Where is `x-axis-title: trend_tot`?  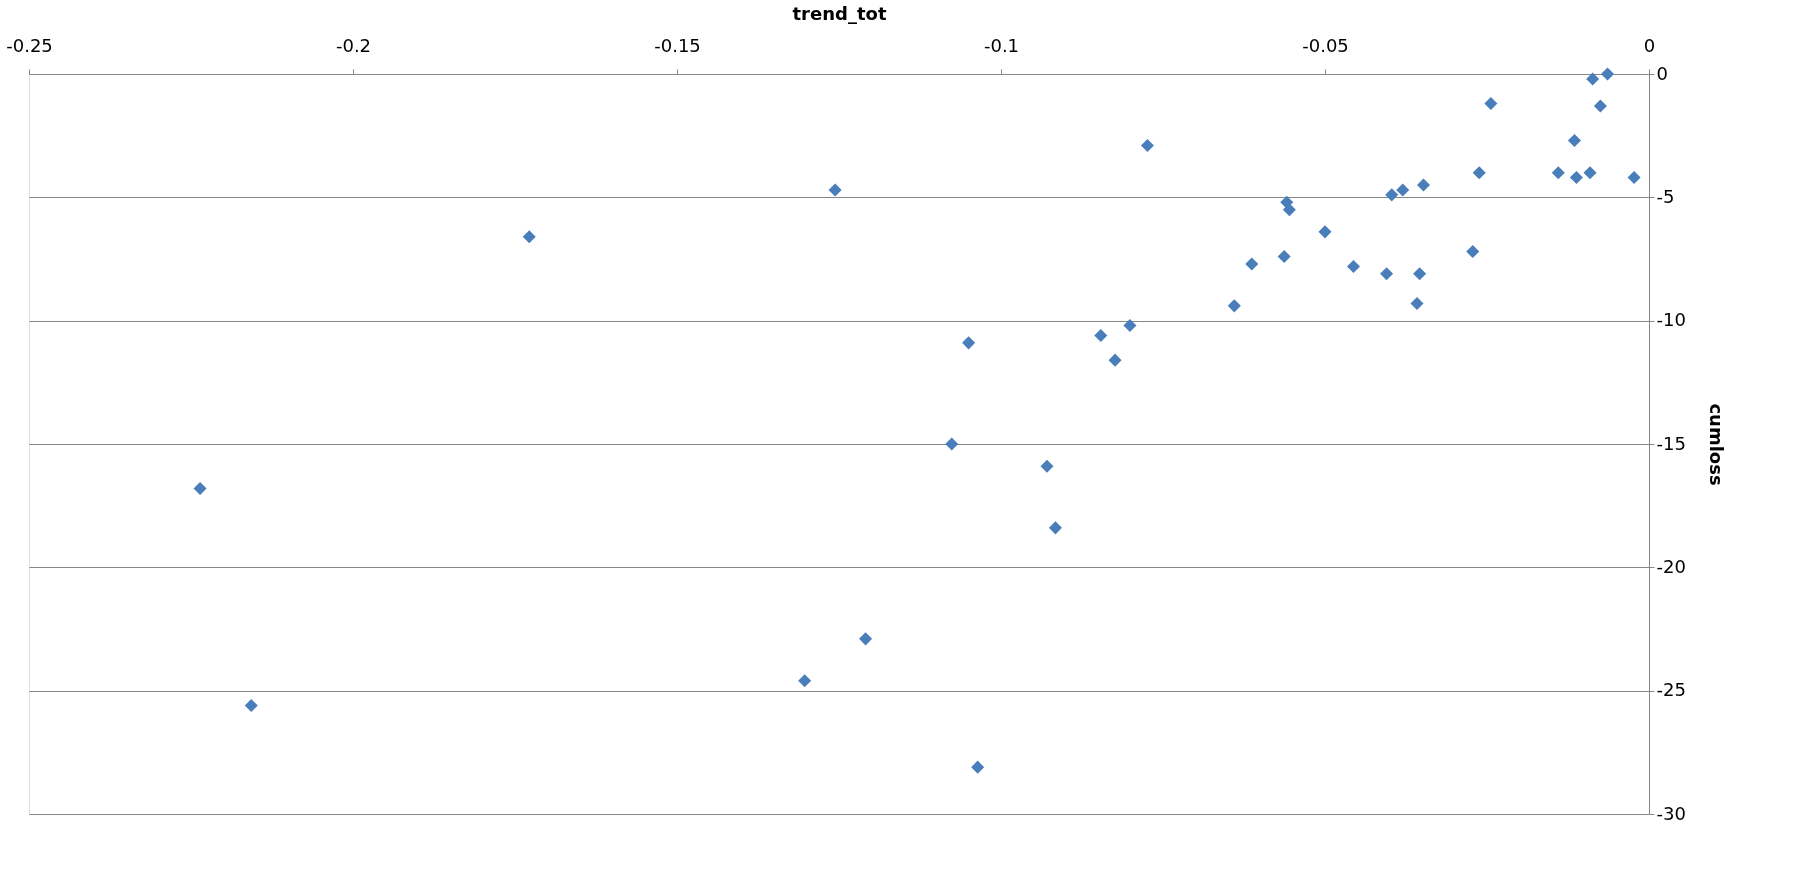
x-axis-title: trend_tot is located at coordinates (839, 13).